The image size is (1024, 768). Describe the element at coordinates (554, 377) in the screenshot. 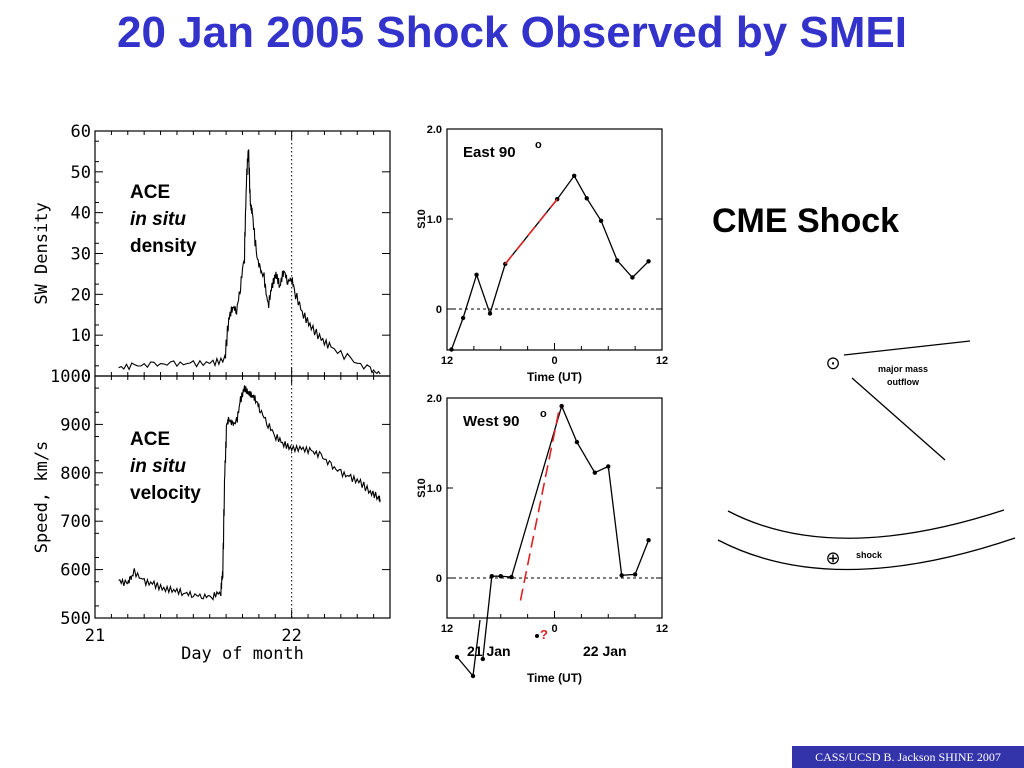

I see `east-xlabel: Time (UT)` at that location.